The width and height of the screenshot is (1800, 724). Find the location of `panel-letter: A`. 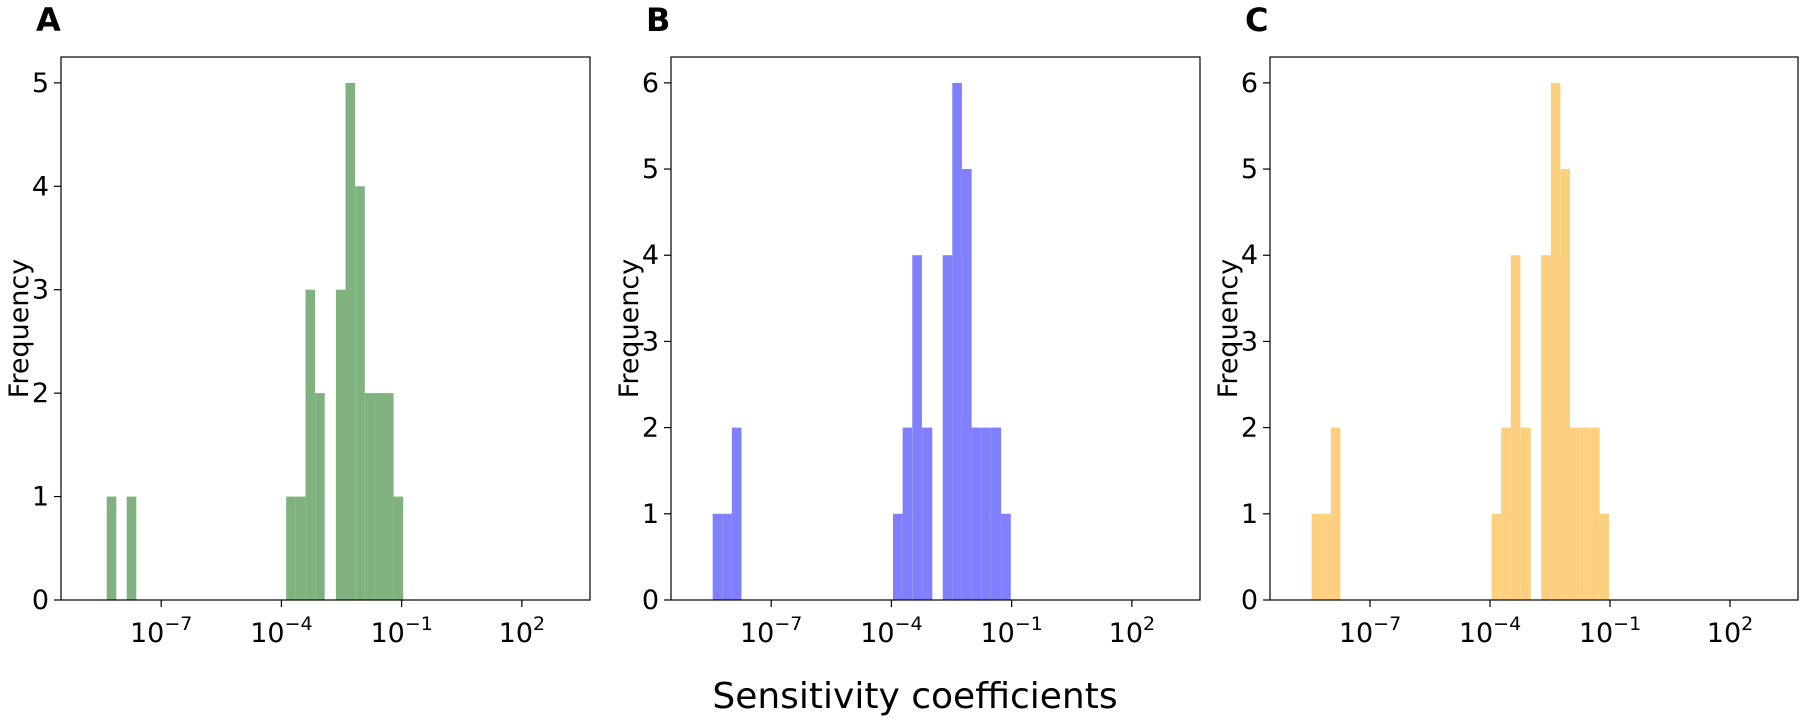

panel-letter: A is located at coordinates (48, 20).